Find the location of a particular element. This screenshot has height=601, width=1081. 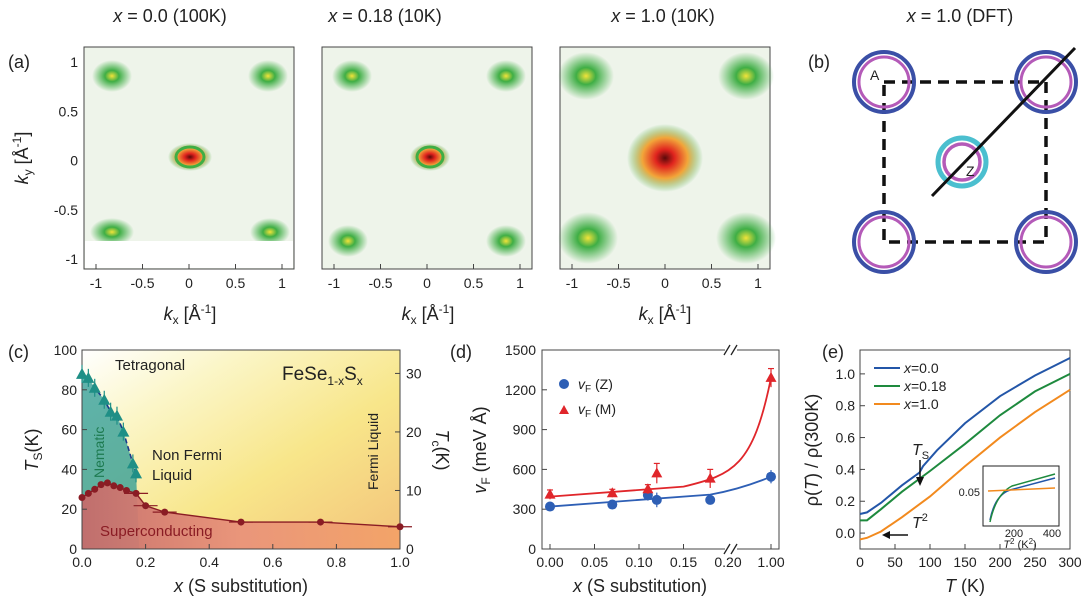

inset-xtick-2: 400 is located at coordinates (1052, 534).